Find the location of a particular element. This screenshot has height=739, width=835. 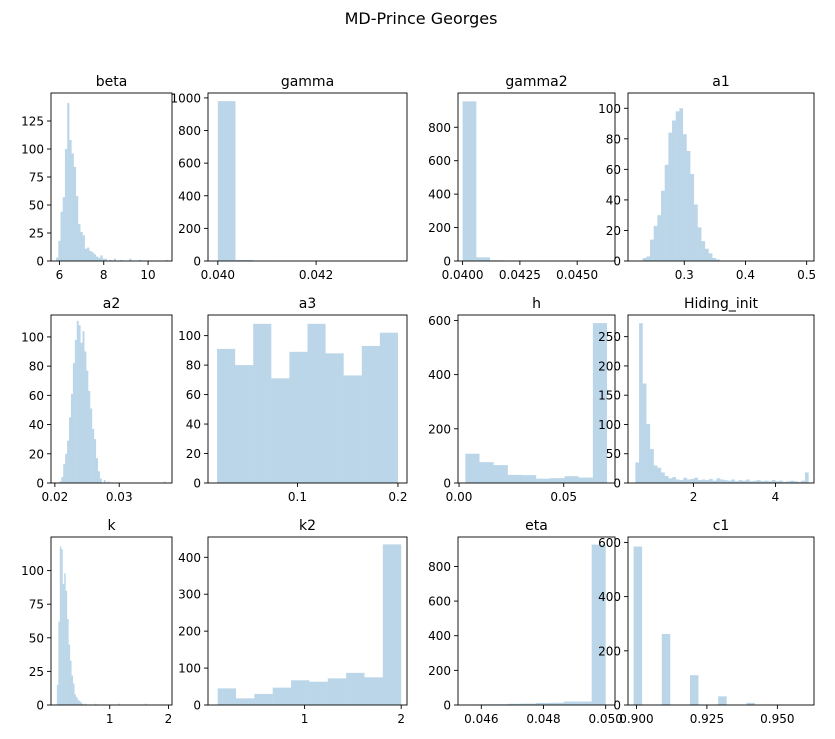

y-tick-label: 40 is located at coordinates (193, 425).